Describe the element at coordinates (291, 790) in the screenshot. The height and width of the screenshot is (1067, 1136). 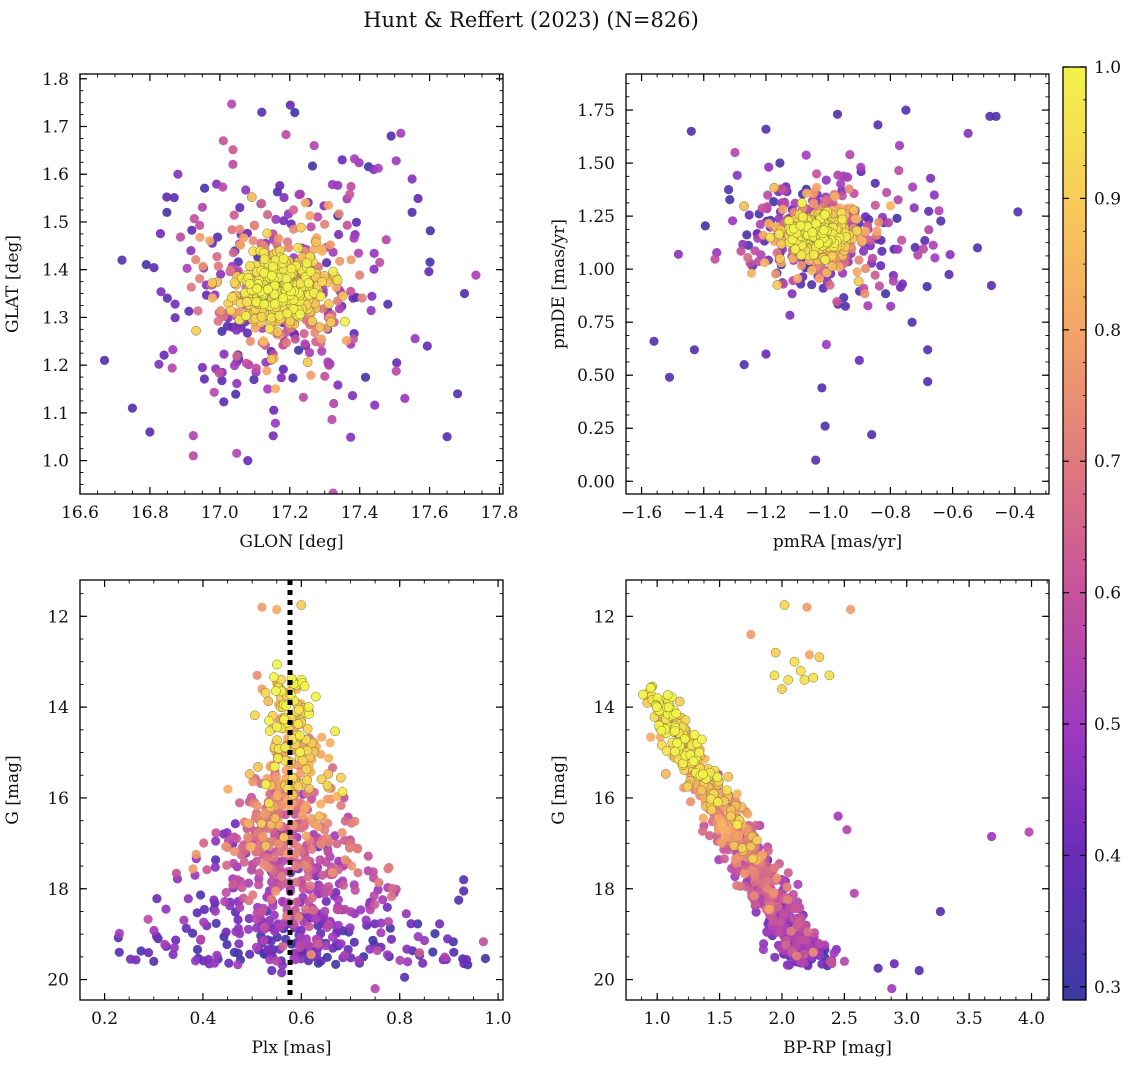
I see `axes-frame` at that location.